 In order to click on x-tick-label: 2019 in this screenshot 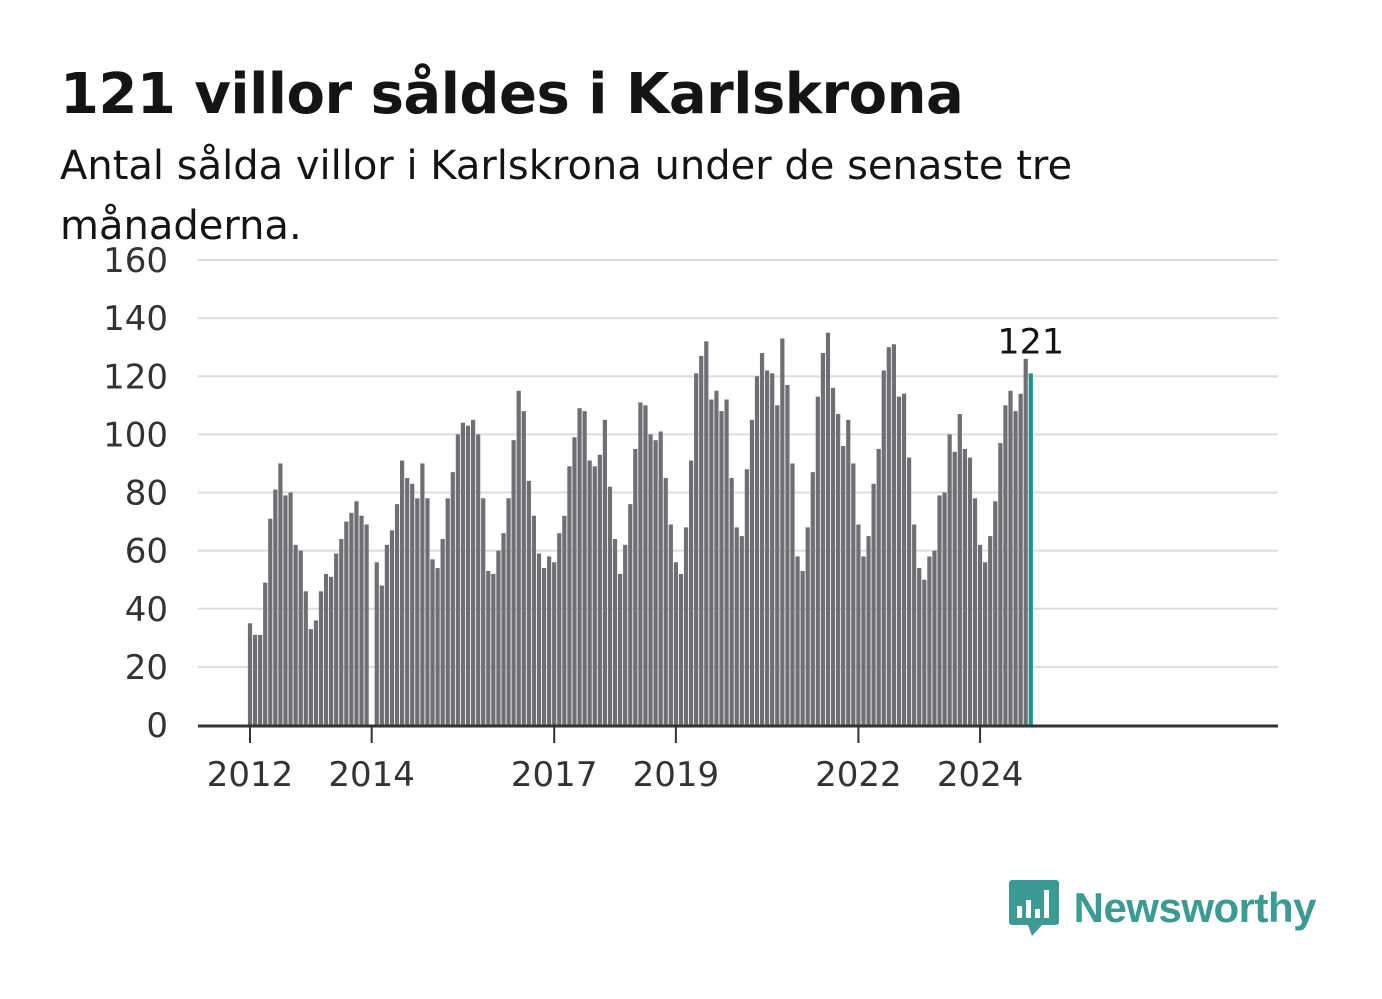, I will do `click(676, 775)`.